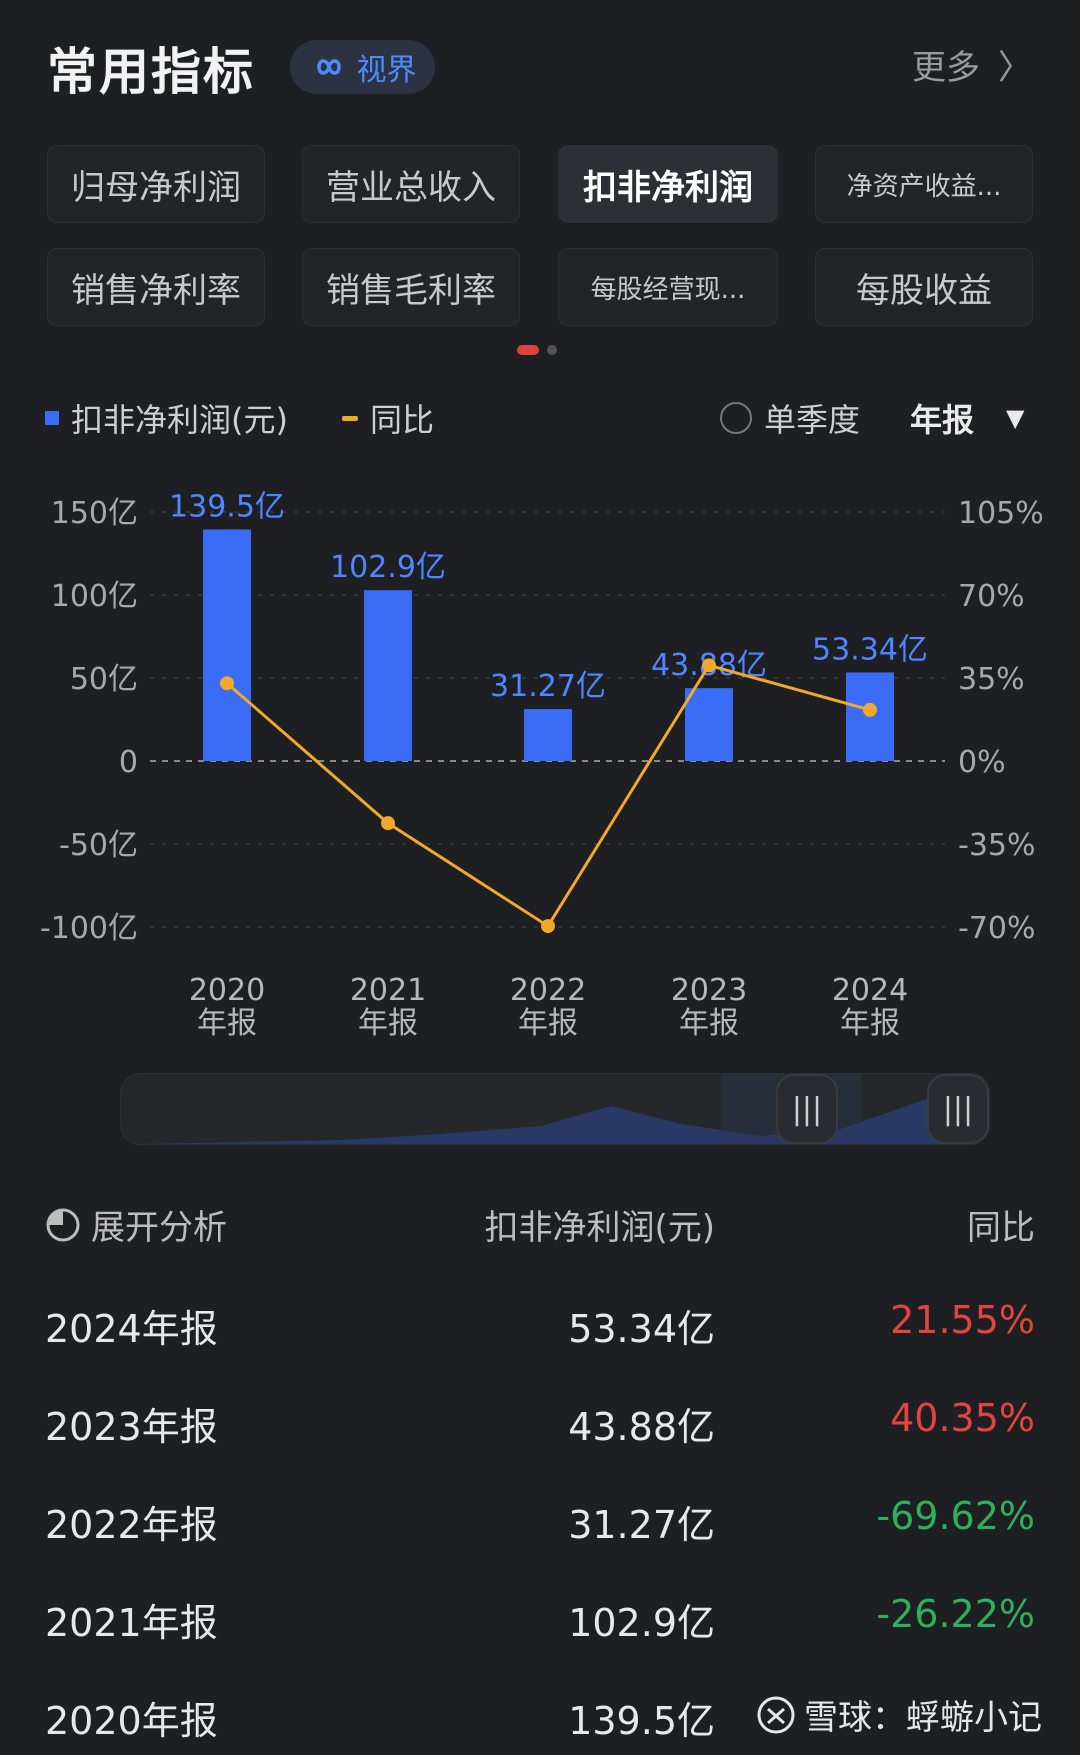  What do you see at coordinates (1015, 68) in the screenshot?
I see `chevron-right-icon: 〉` at bounding box center [1015, 68].